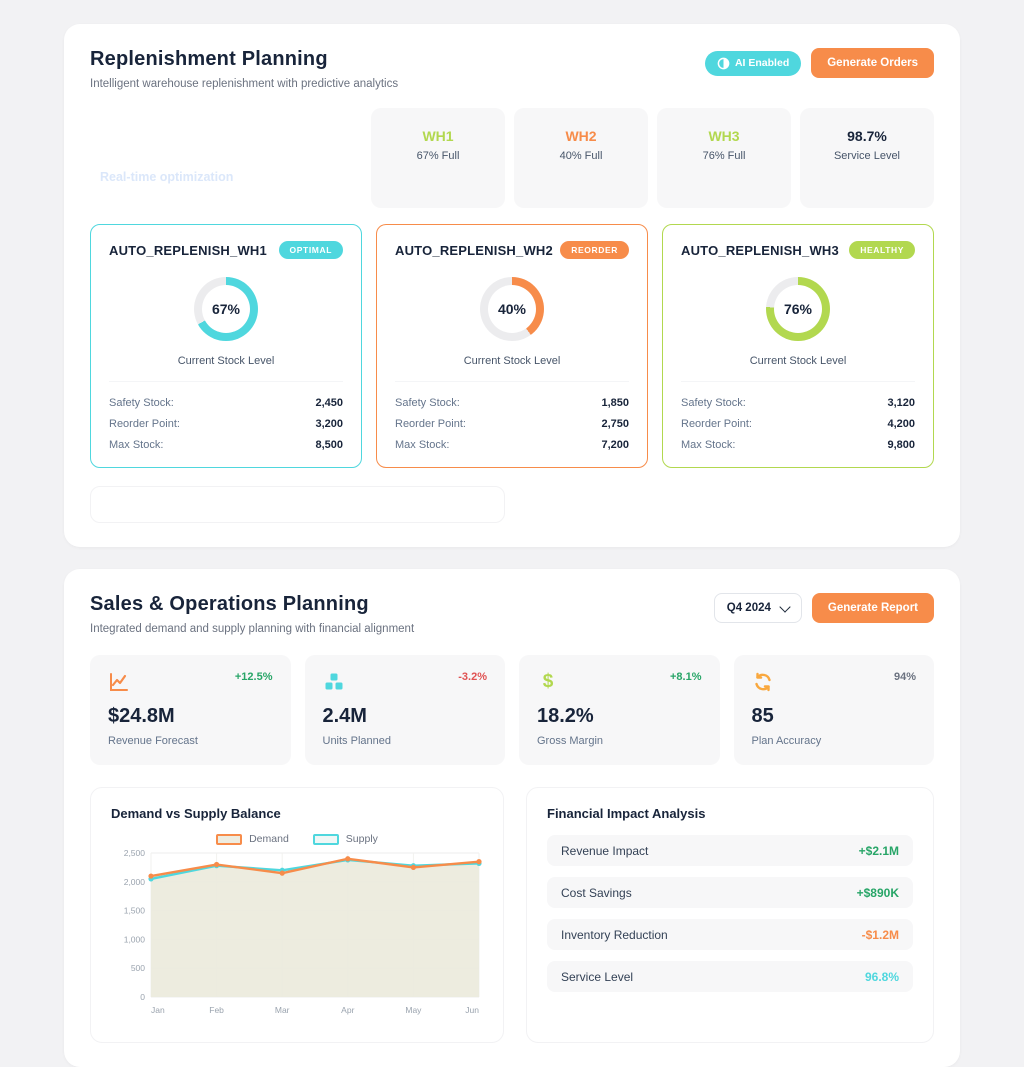 The width and height of the screenshot is (1024, 1067). I want to click on warehouse-name: WH2, so click(581, 136).